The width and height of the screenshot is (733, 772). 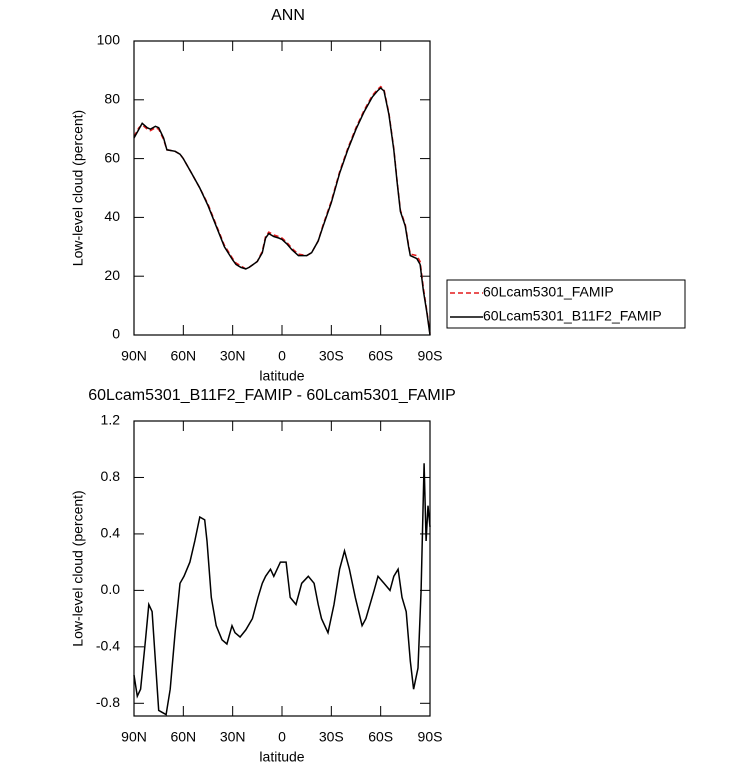 I want to click on y-tick-label: 1.2, so click(x=111, y=420).